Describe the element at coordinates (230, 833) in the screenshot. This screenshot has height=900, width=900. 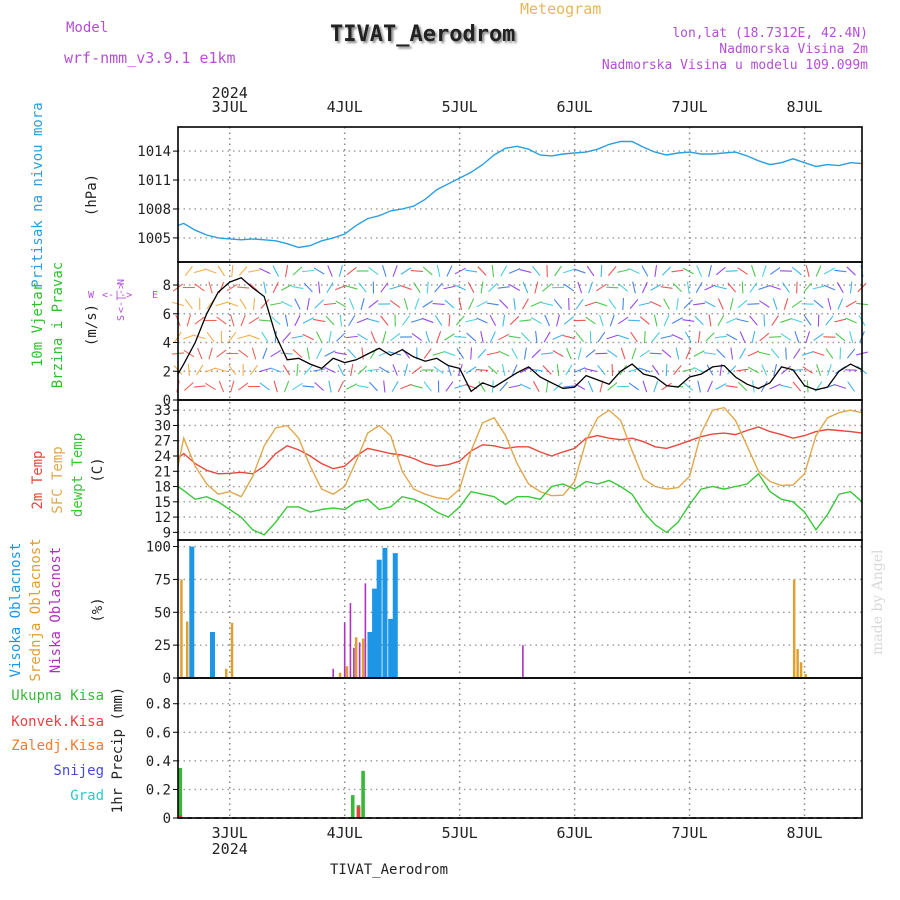
I see `day-label-bottom: 3JUL` at that location.